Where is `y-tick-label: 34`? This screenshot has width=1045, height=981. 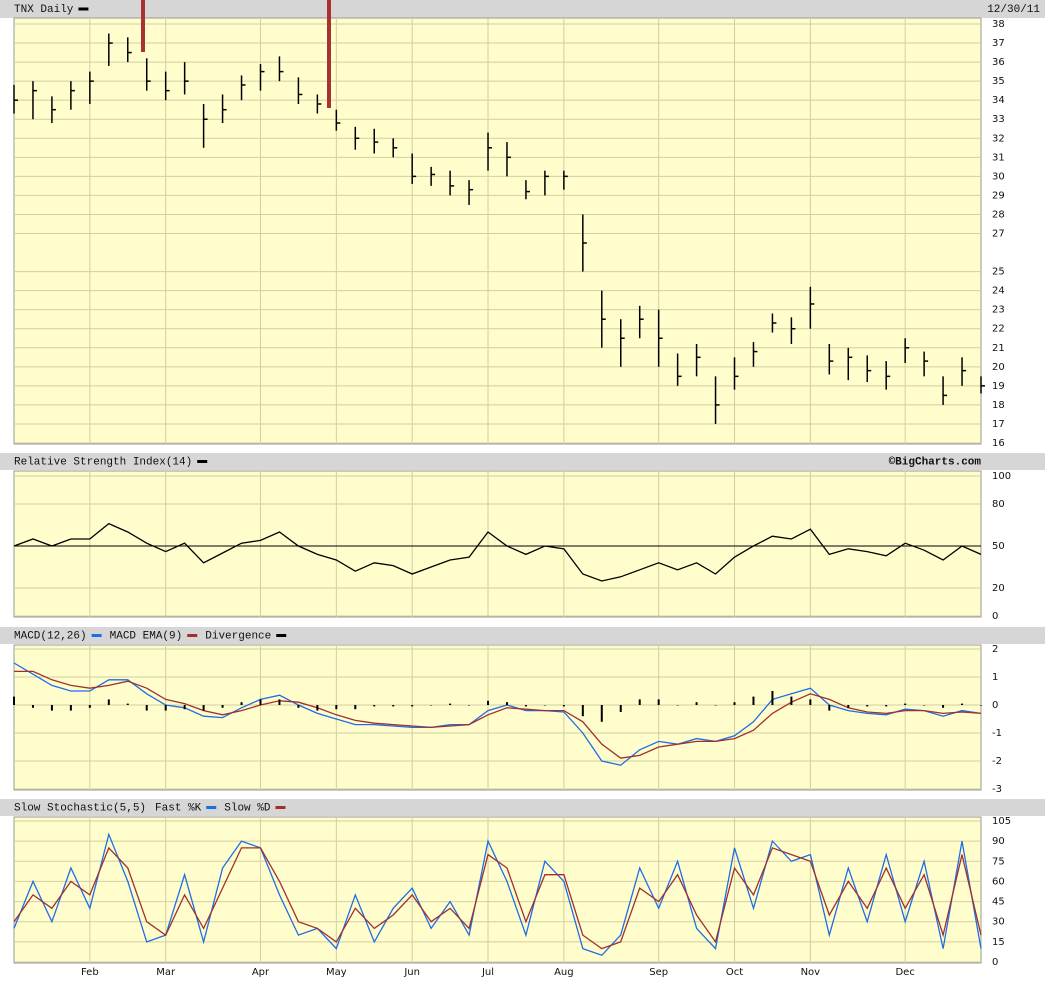
y-tick-label: 34 is located at coordinates (998, 100).